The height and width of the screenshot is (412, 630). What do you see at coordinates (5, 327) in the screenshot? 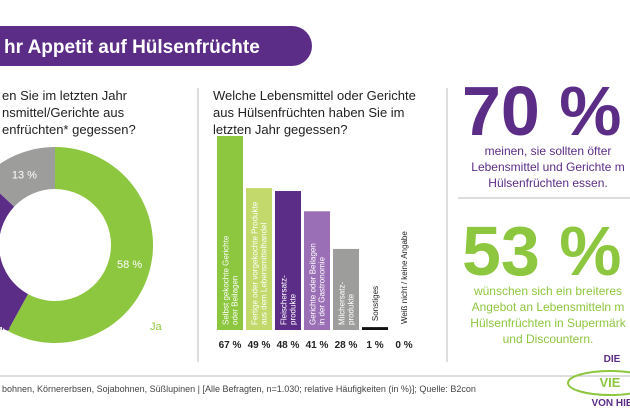
I see `category-label: Nein` at bounding box center [5, 327].